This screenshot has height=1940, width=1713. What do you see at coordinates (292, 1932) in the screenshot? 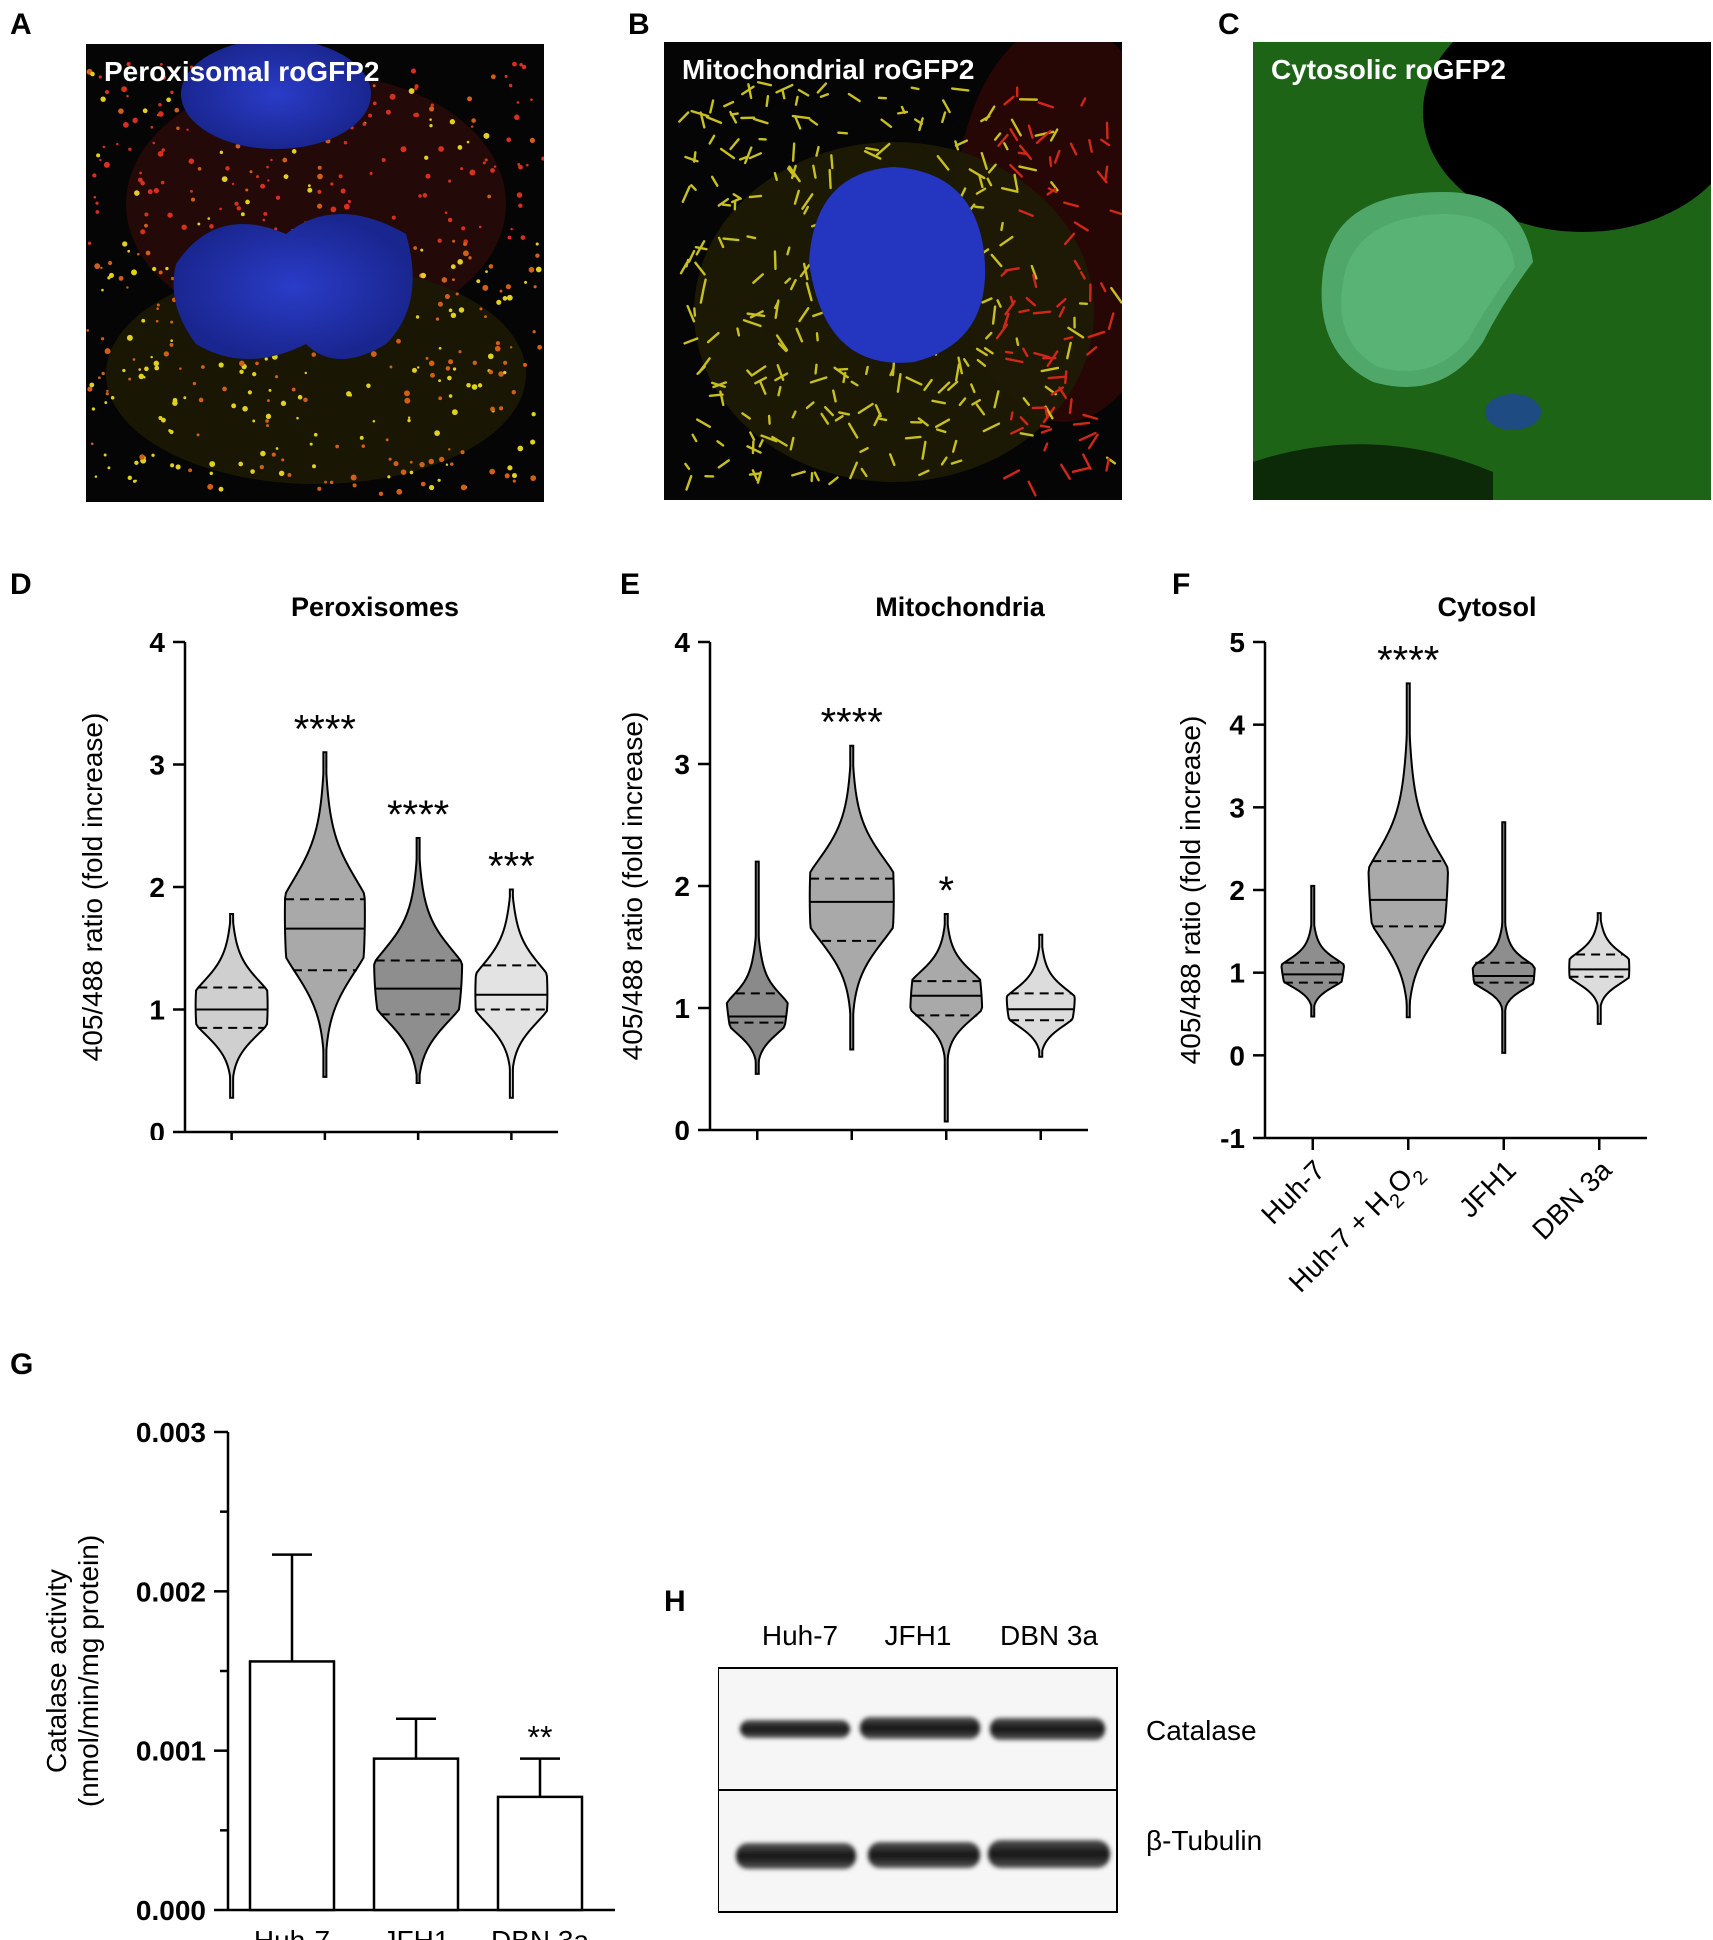
I see `x-tick-label: Huh-7` at bounding box center [292, 1932].